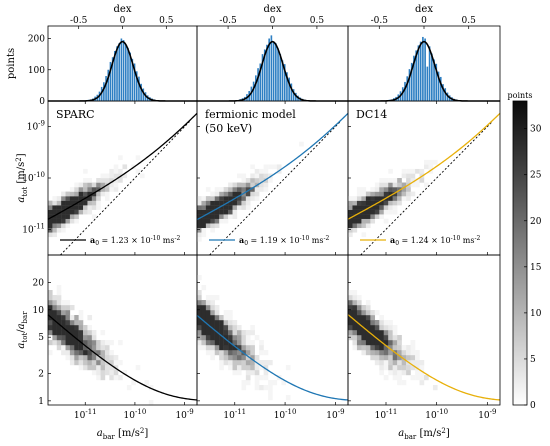  I want to click on legend-a0-label: a0 = 1.24 × 10-10 ms-2, so click(435, 241).